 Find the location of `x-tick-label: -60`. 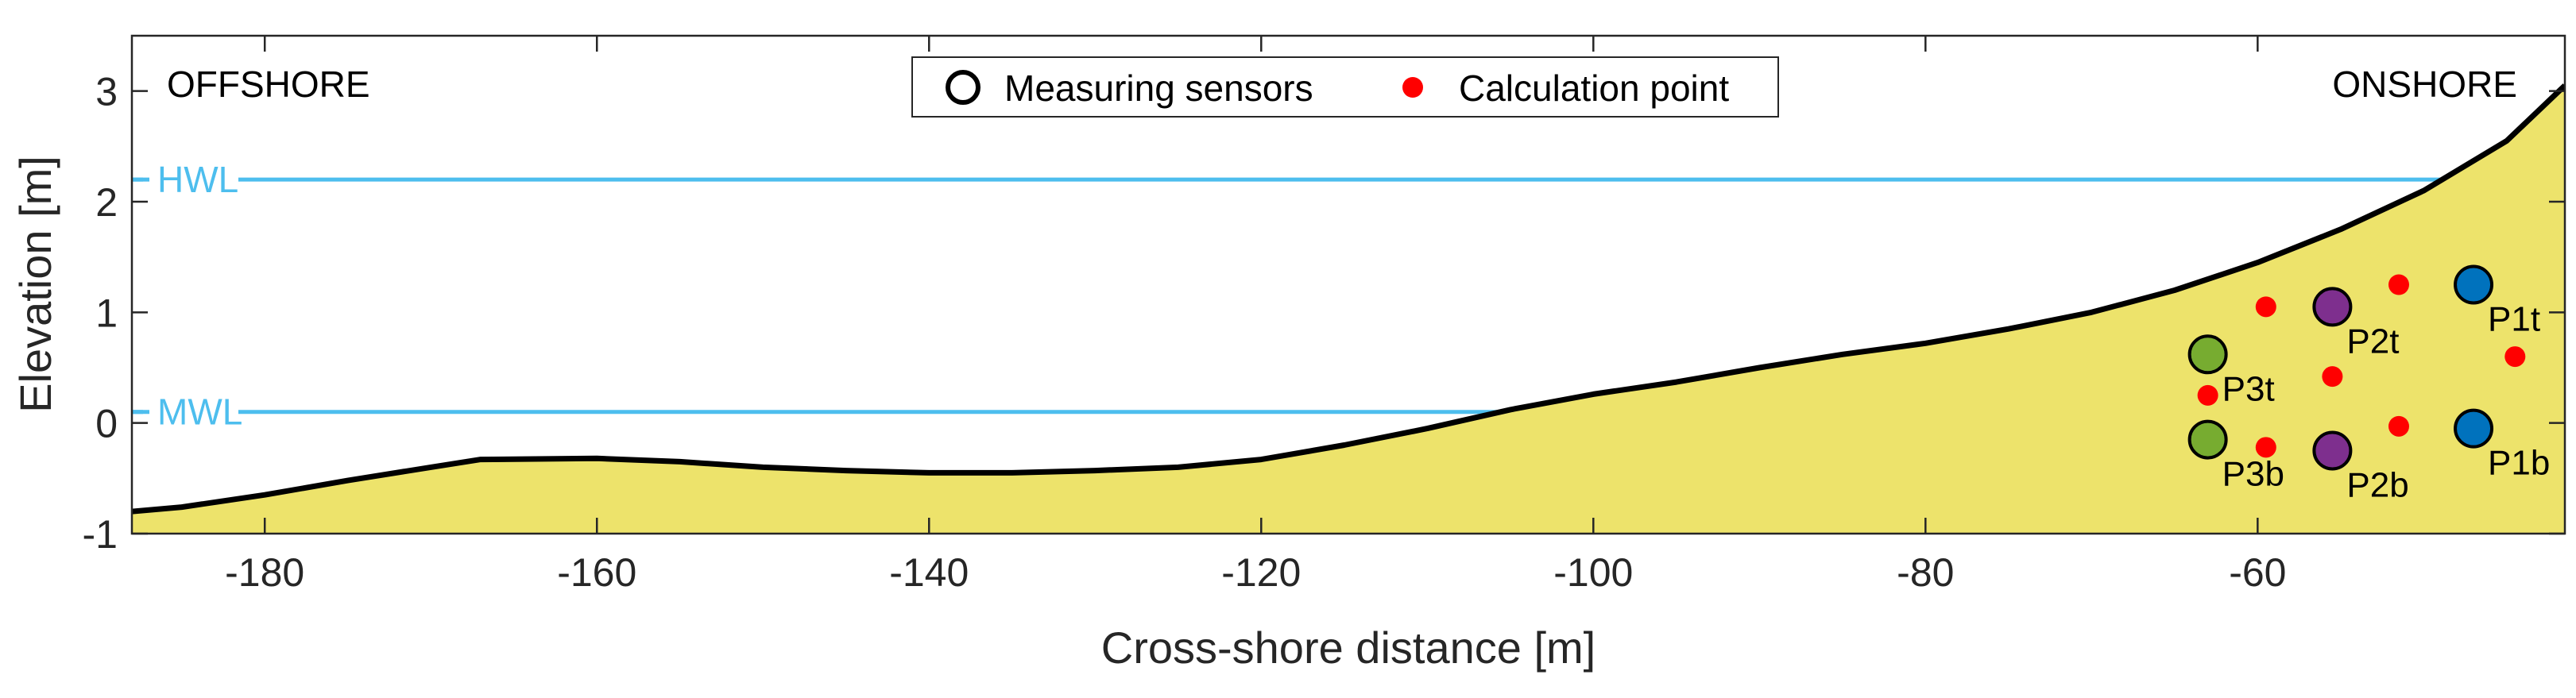

x-tick-label: -60 is located at coordinates (2257, 572).